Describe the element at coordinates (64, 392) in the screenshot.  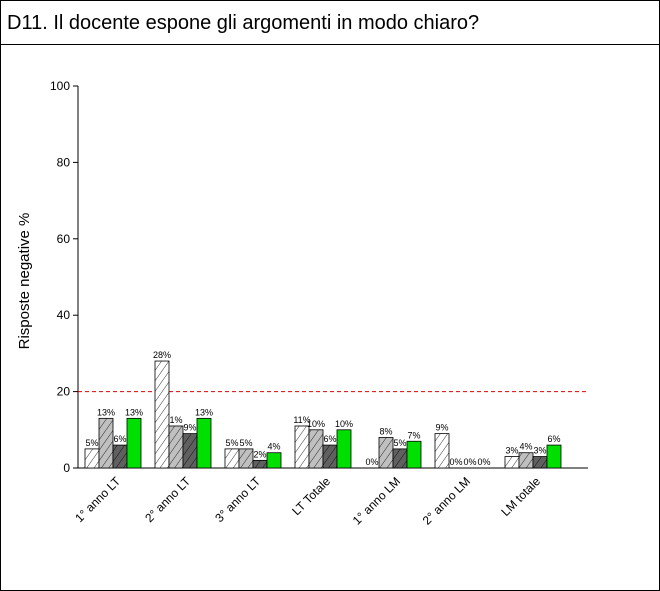
I see `y-tick-label: 20` at that location.